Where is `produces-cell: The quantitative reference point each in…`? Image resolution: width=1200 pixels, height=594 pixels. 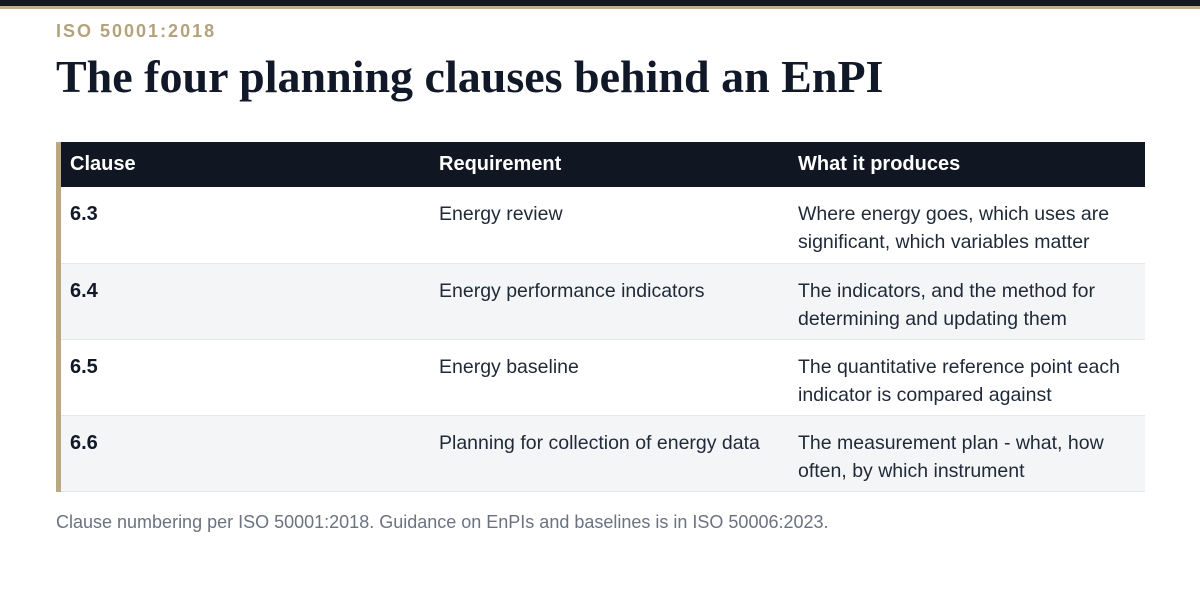
produces-cell: The quantitative reference point each in… is located at coordinates (959, 380).